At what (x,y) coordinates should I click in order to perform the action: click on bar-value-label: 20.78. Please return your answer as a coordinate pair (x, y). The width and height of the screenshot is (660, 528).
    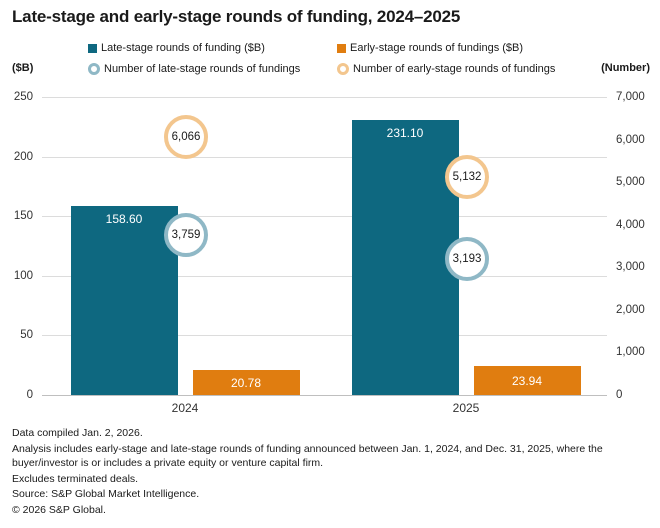
    Looking at the image, I should click on (246, 382).